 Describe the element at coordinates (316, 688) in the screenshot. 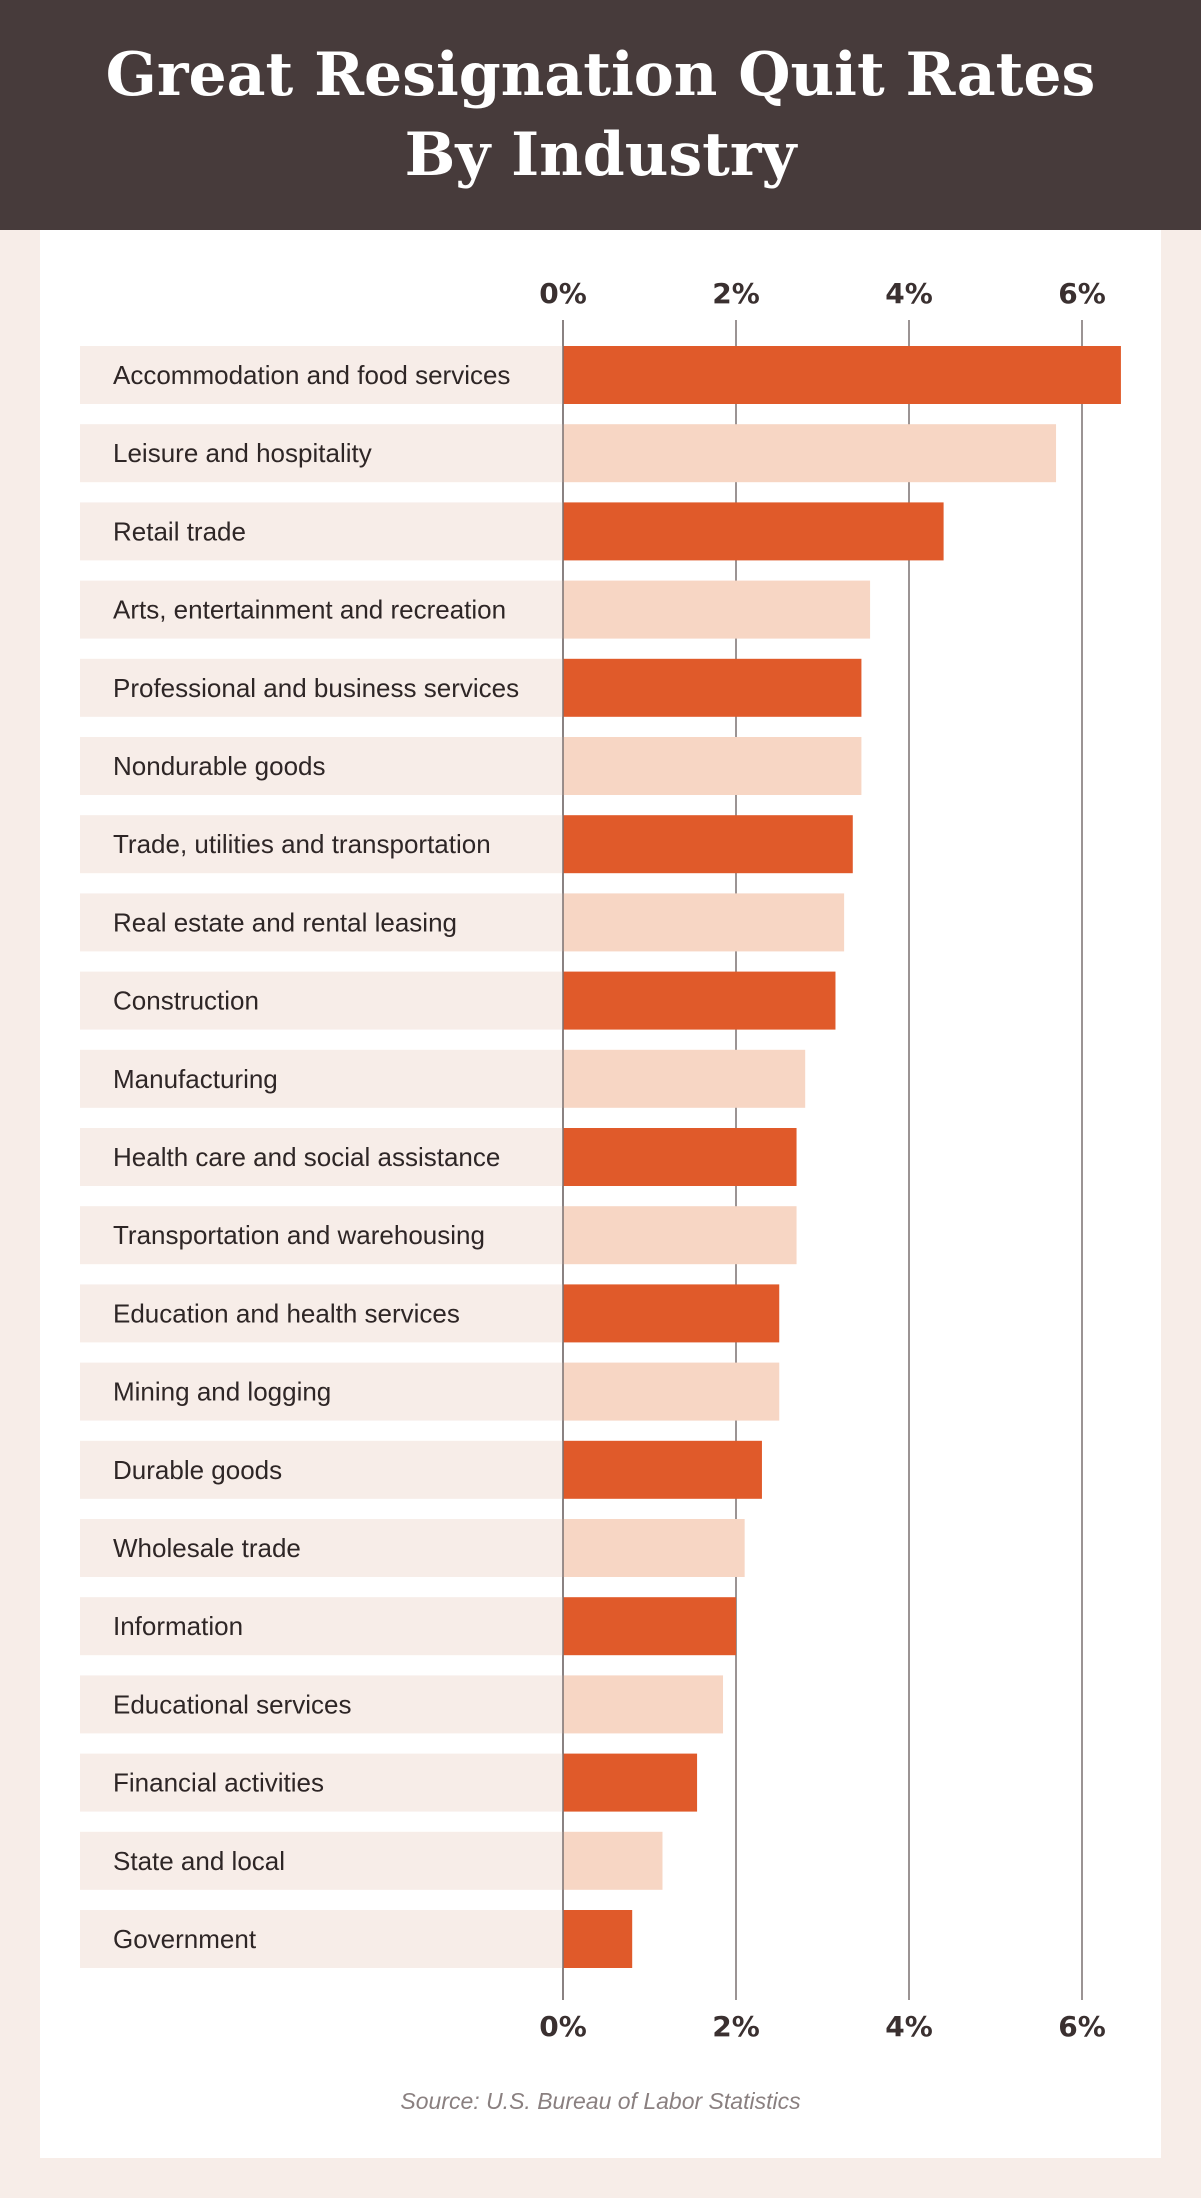

I see `category-label: Professional and business services` at that location.